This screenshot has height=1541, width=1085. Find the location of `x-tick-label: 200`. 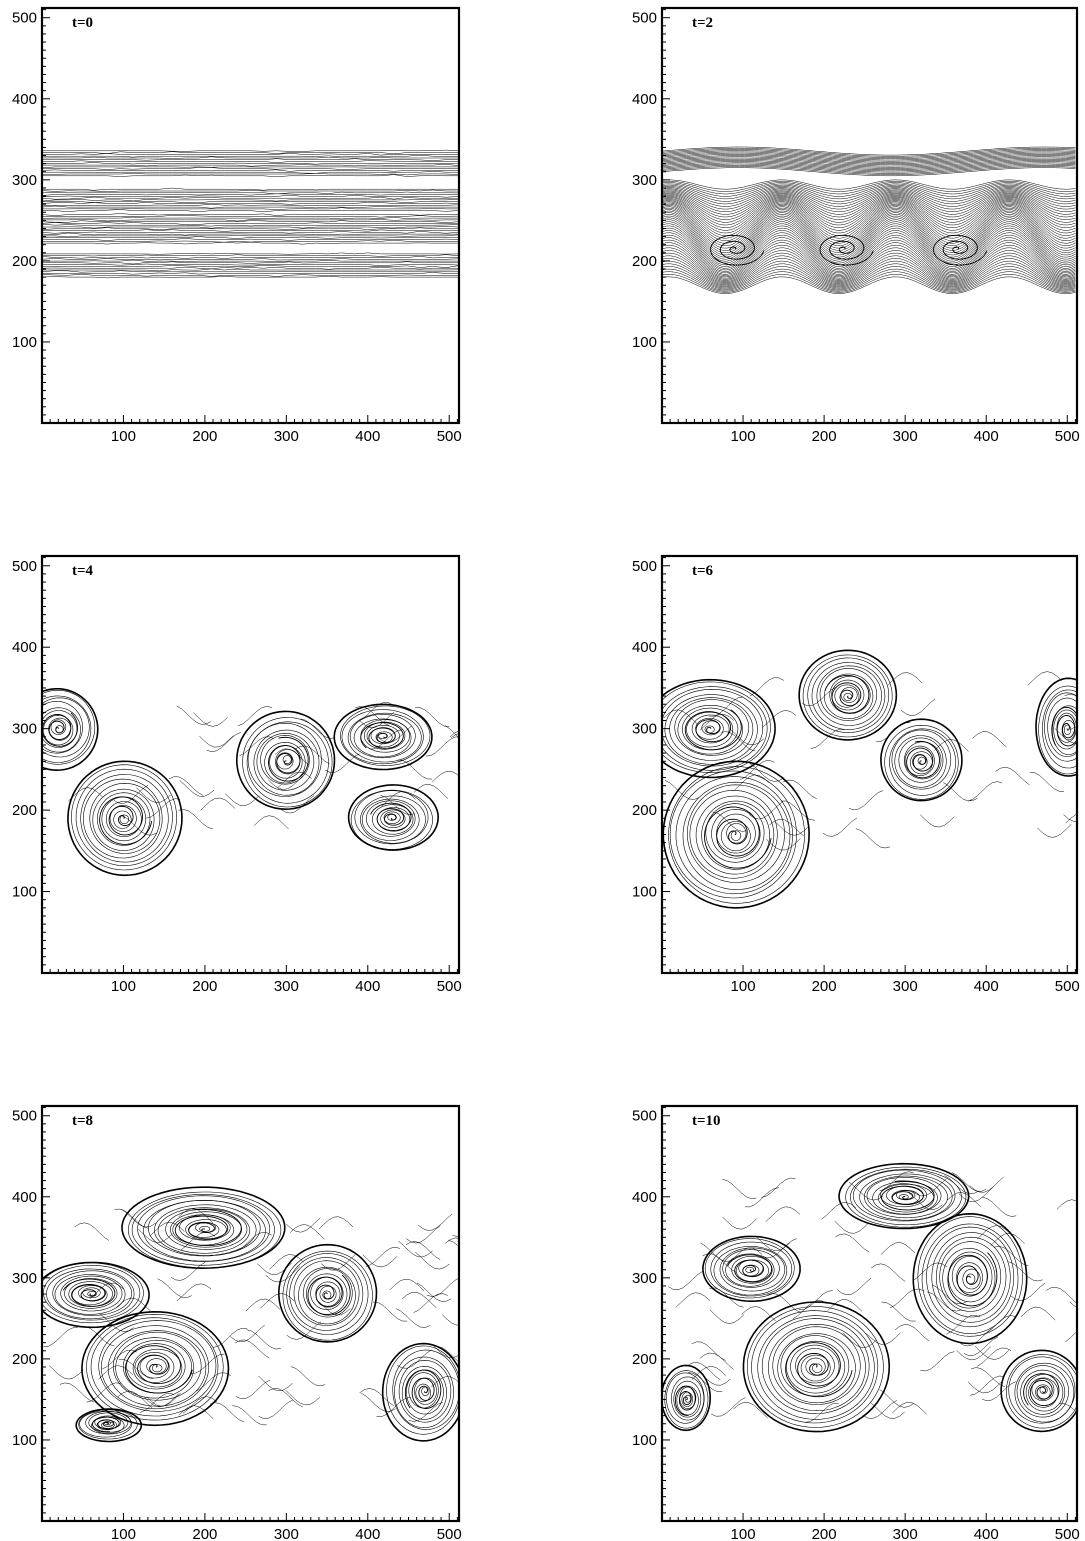

x-tick-label: 200 is located at coordinates (204, 436).